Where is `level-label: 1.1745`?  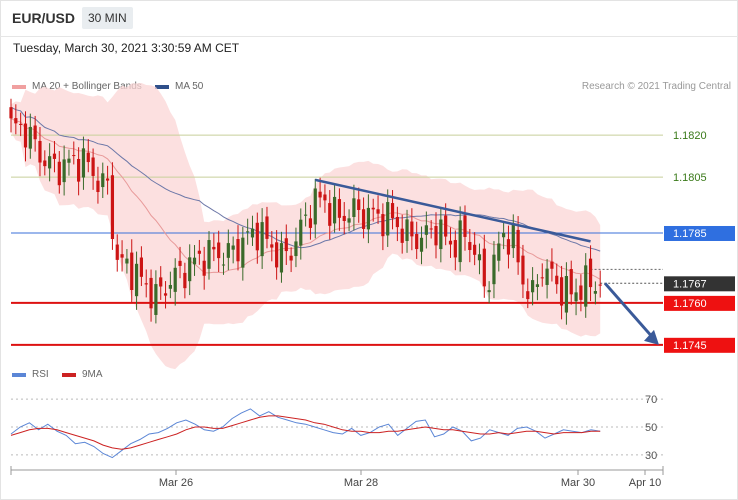 level-label: 1.1745 is located at coordinates (690, 346).